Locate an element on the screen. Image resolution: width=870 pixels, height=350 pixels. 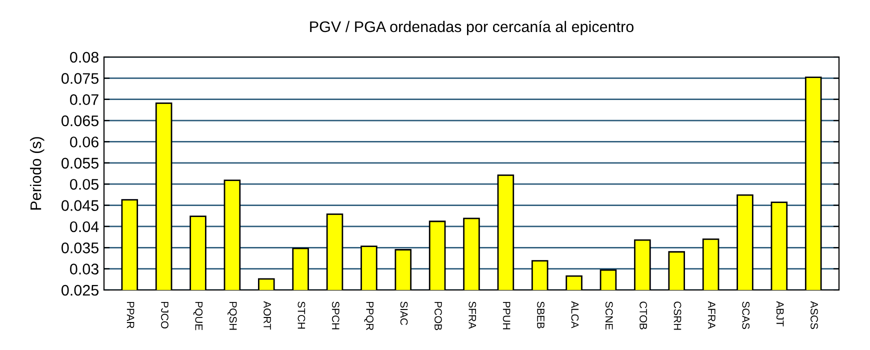
y-tick-label: 0.045 is located at coordinates (80, 205).